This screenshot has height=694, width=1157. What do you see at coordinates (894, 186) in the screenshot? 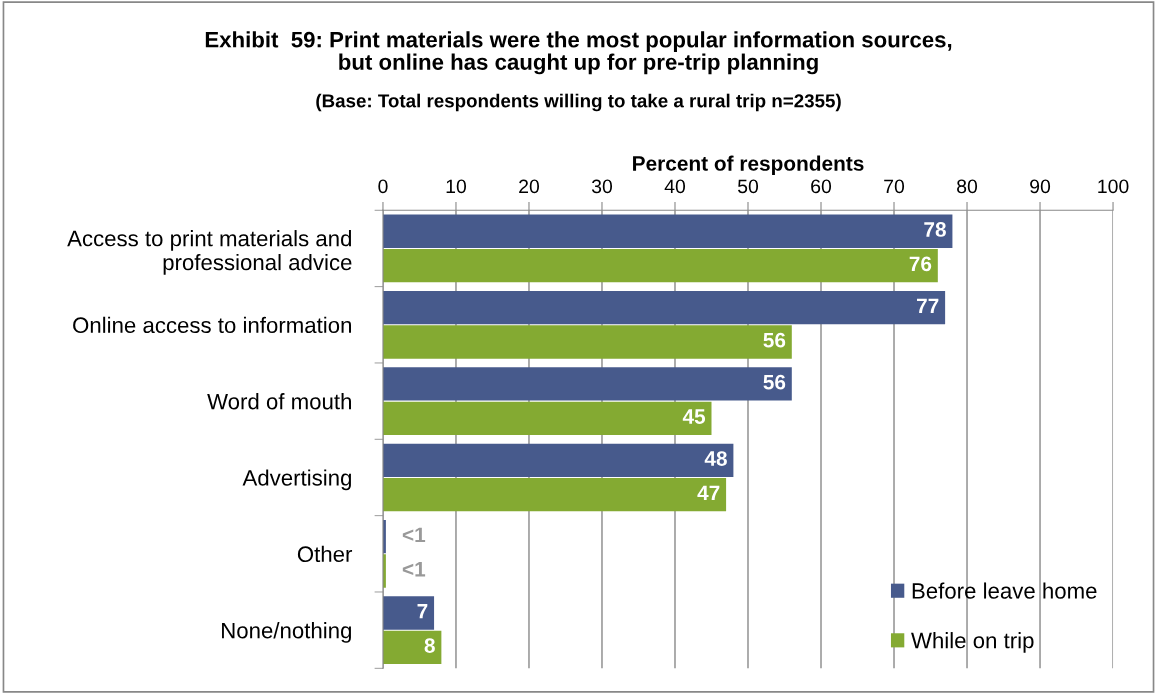
I see `x-tick-label: 70` at bounding box center [894, 186].